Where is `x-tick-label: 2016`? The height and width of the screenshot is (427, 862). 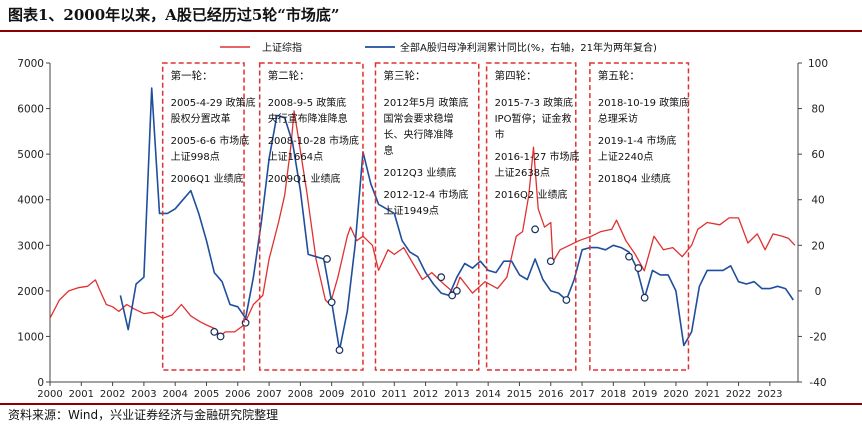 x-tick-label: 2016 is located at coordinates (550, 394).